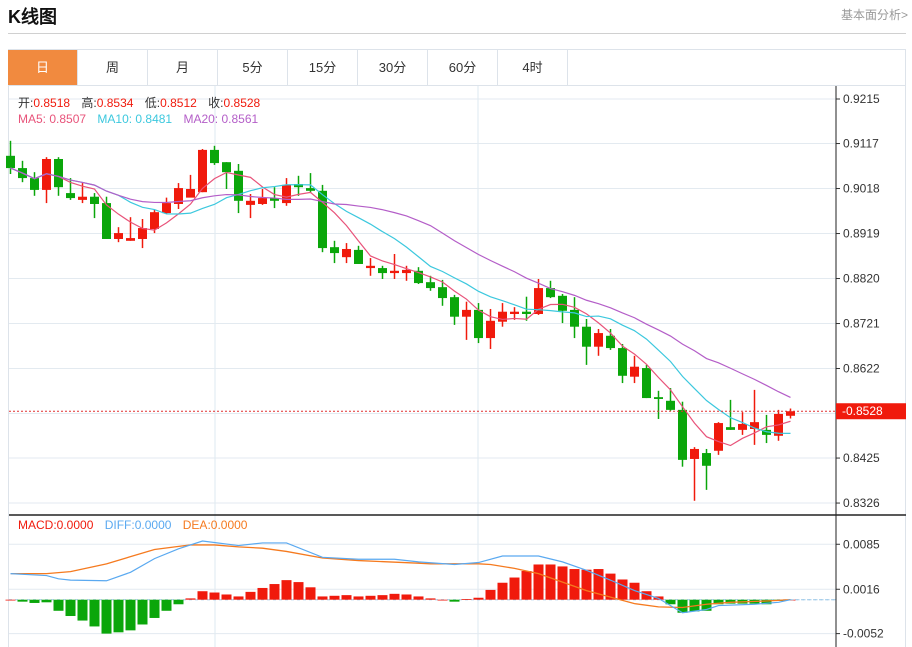 This screenshot has width=912, height=647. I want to click on header-divider, so click(457, 33).